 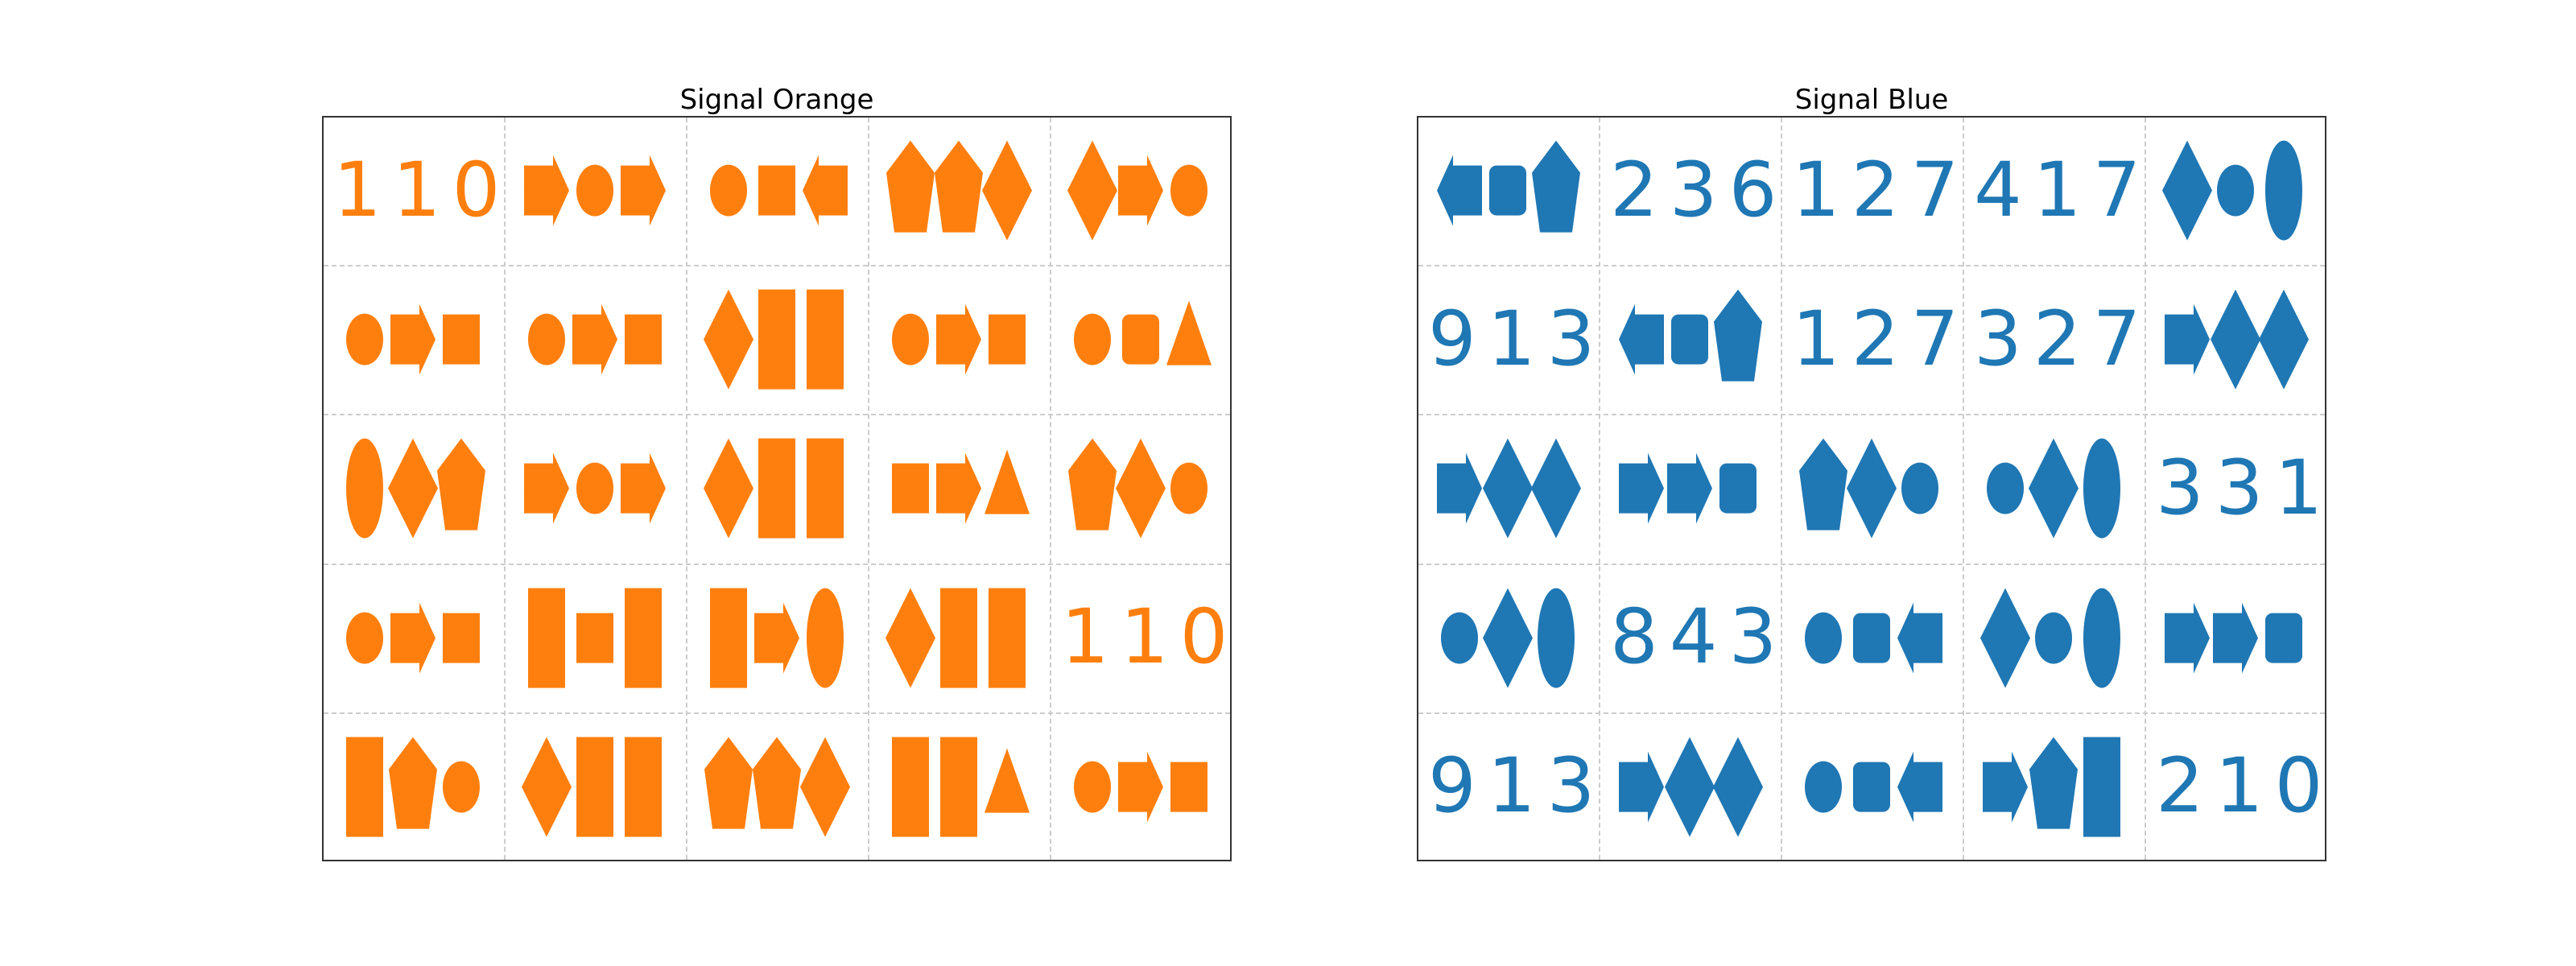 What do you see at coordinates (2235, 488) in the screenshot?
I see `grid-cell: 331` at bounding box center [2235, 488].